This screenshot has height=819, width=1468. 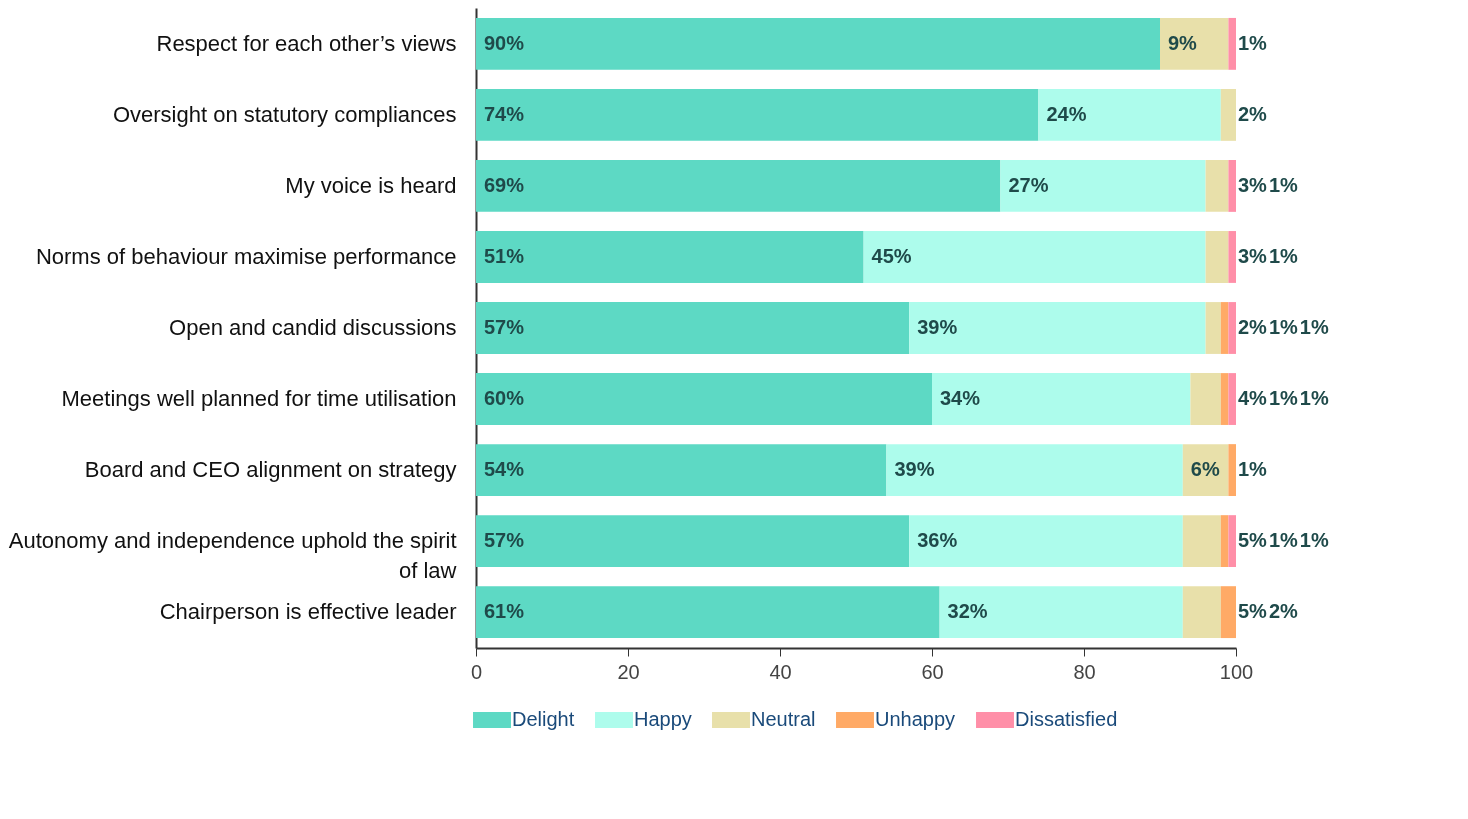 I want to click on data-label: 60%, so click(x=504, y=398).